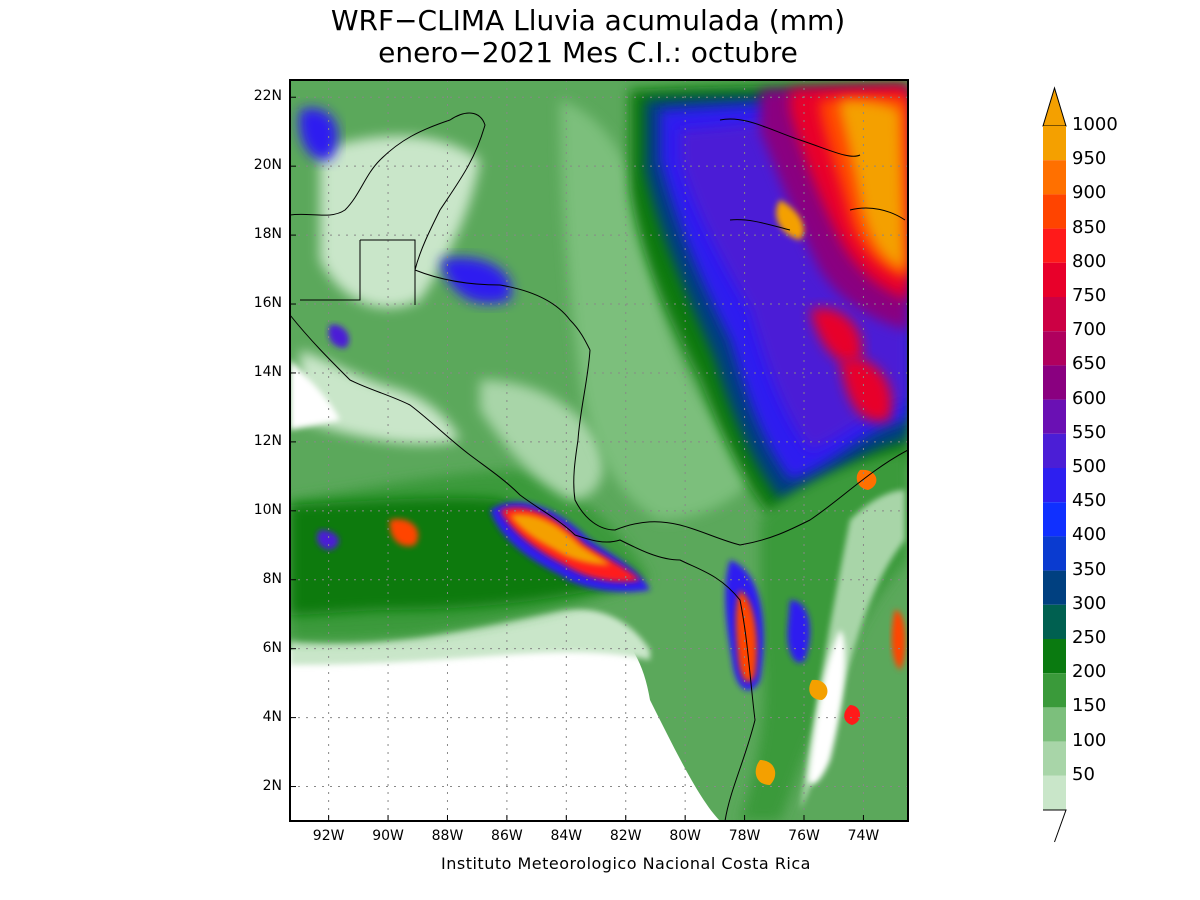 The image size is (1200, 900). I want to click on lon-tick-label: 80W, so click(685, 836).